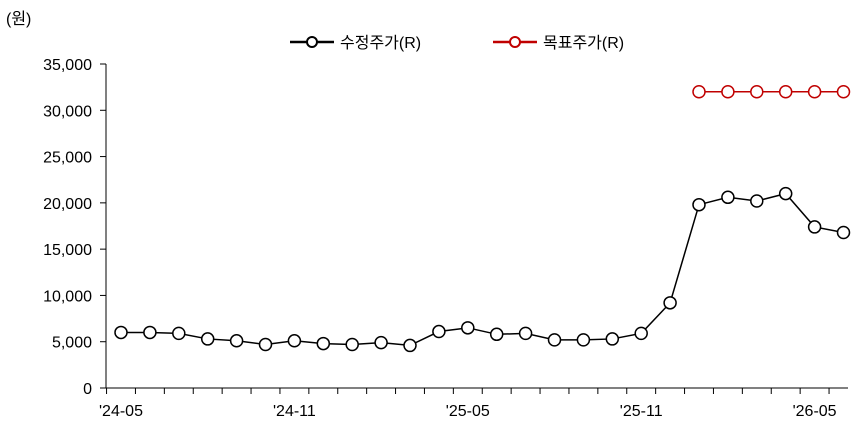  Describe the element at coordinates (67, 111) in the screenshot. I see `y-tick-label: 30,000` at that location.